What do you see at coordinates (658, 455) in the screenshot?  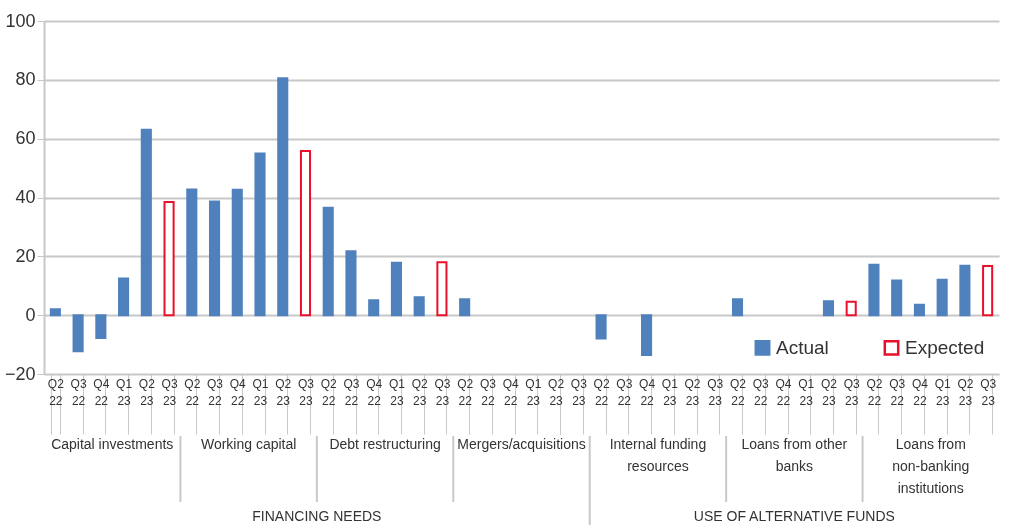 I see `text: Internal funding resources` at bounding box center [658, 455].